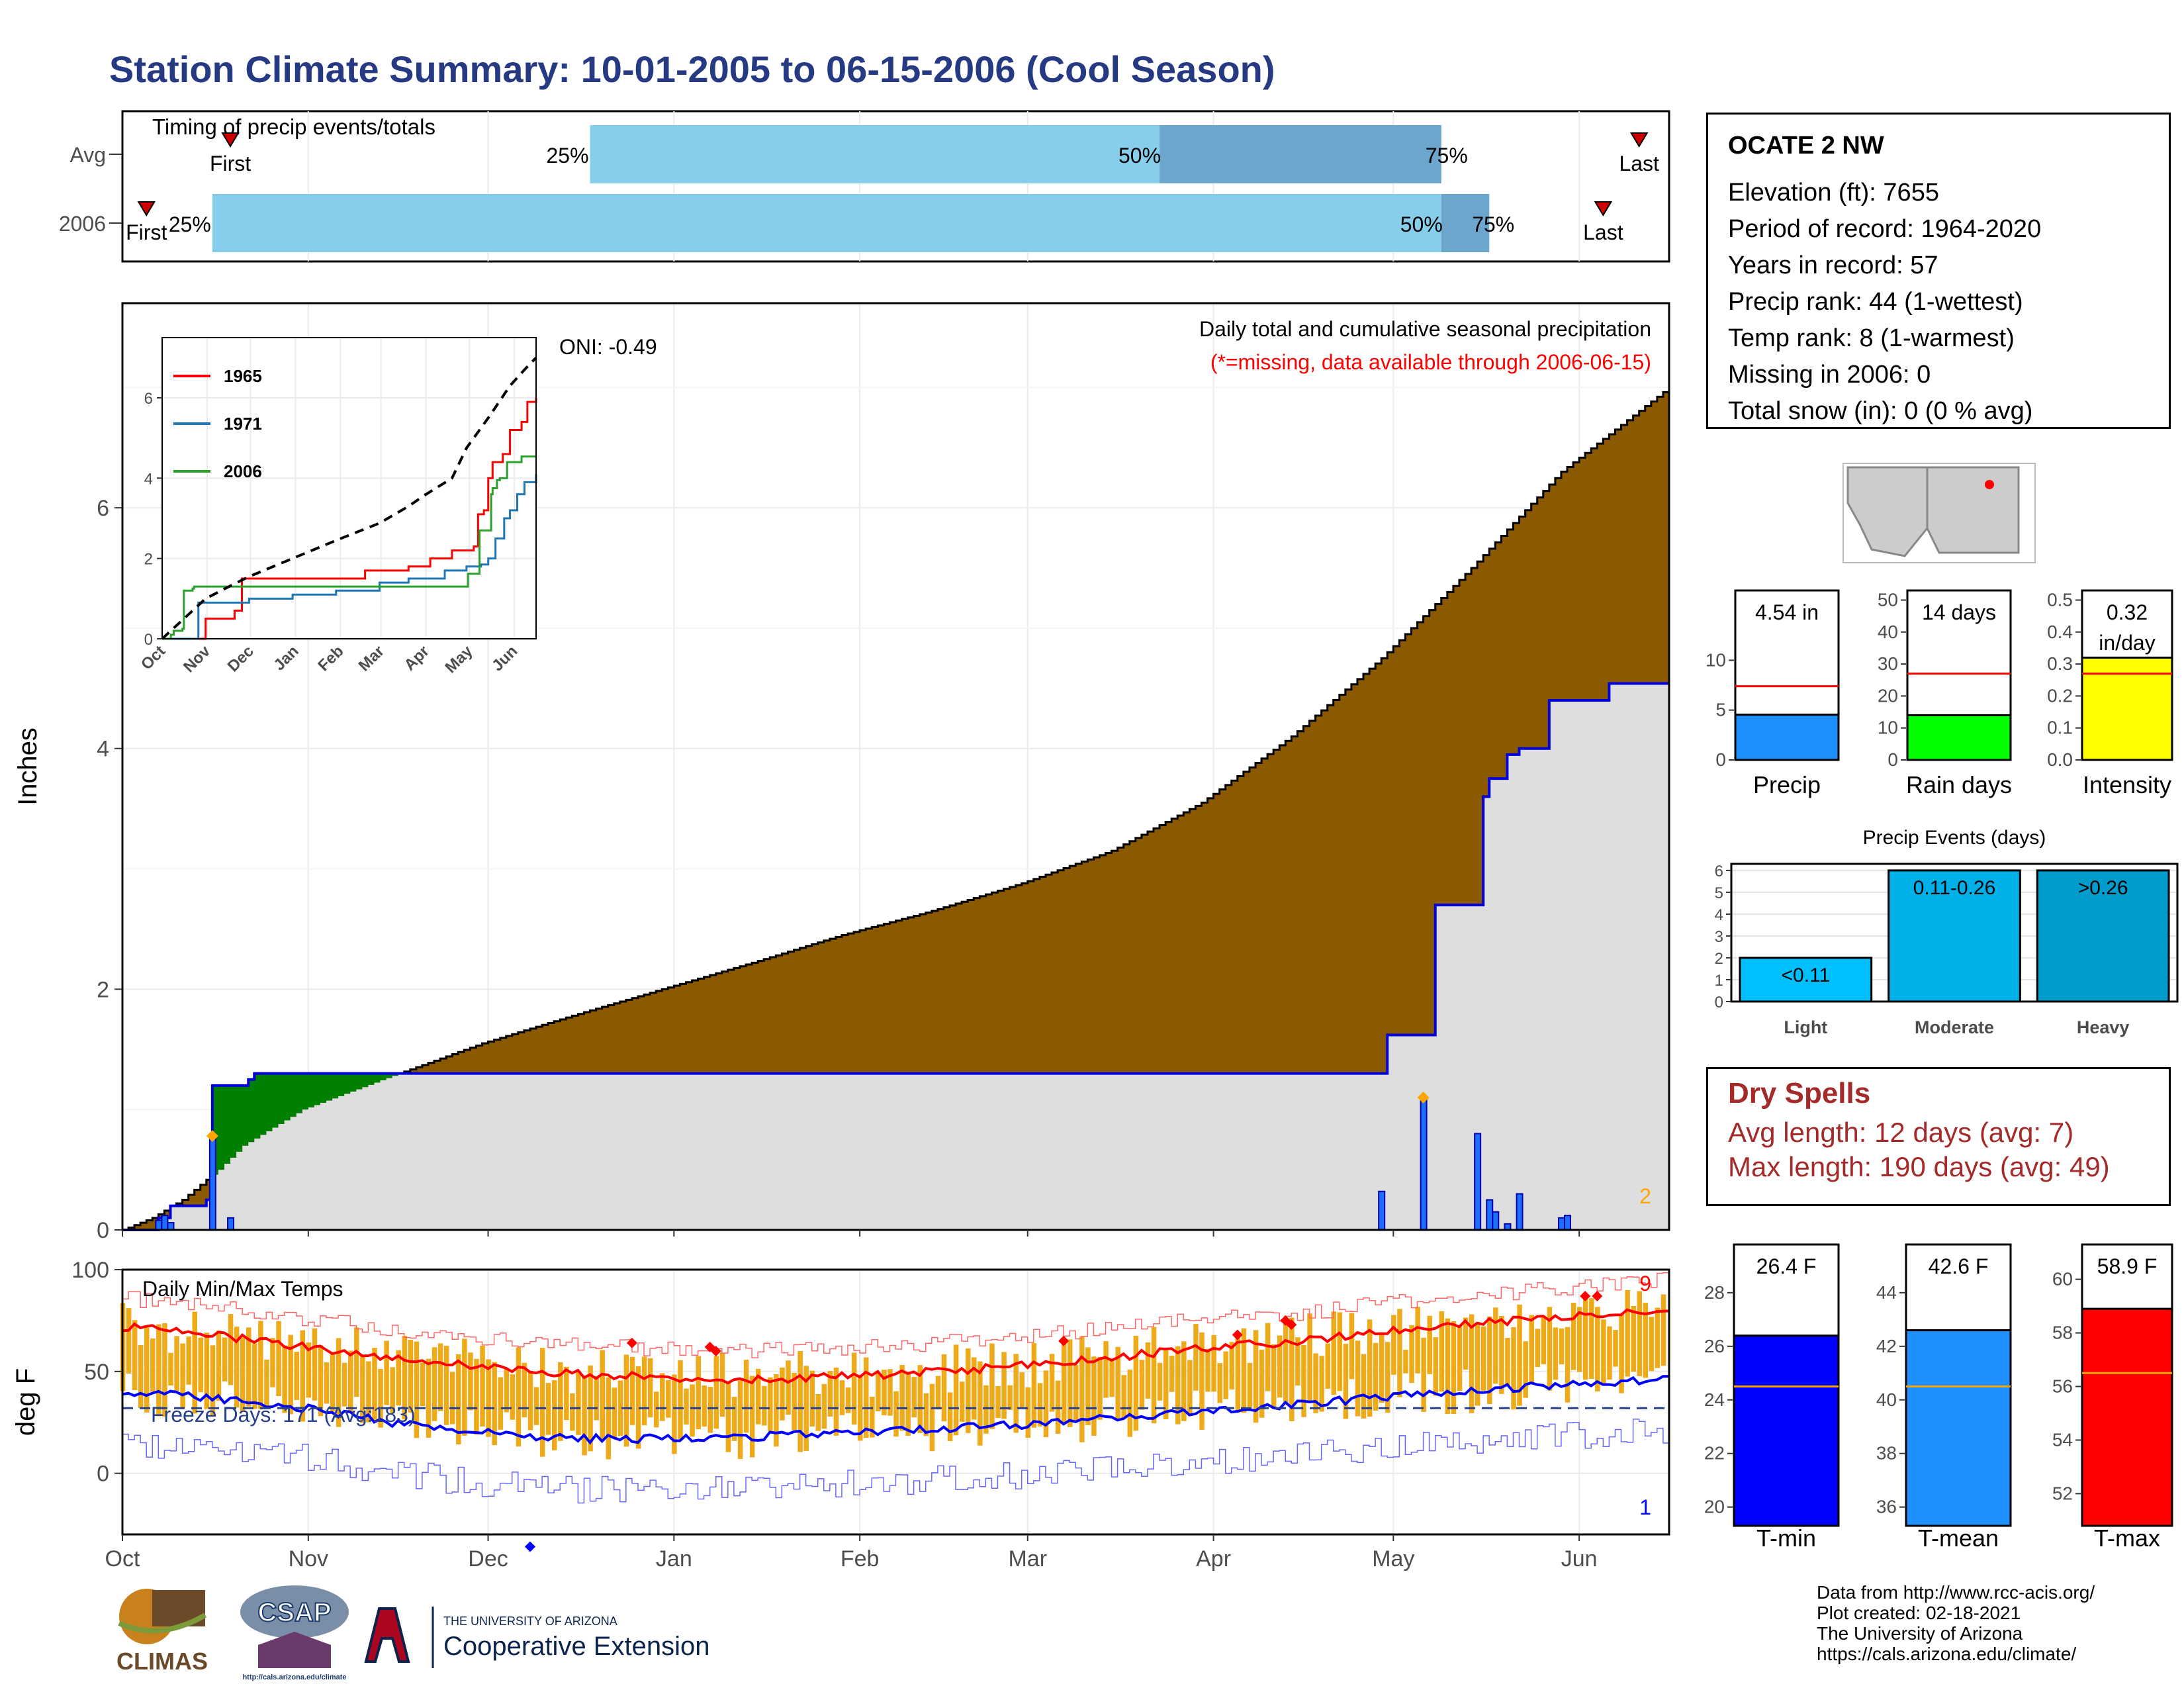  I want to click on station-missing: Missing in 2006: 0, so click(1829, 375).